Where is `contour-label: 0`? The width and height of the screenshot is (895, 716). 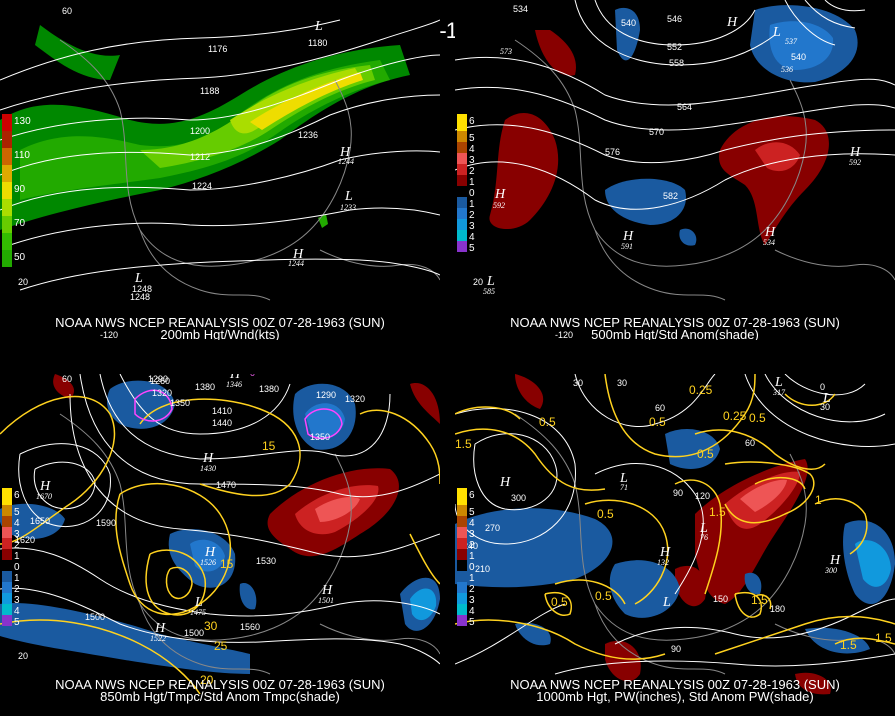
contour-label: 0 is located at coordinates (822, 387).